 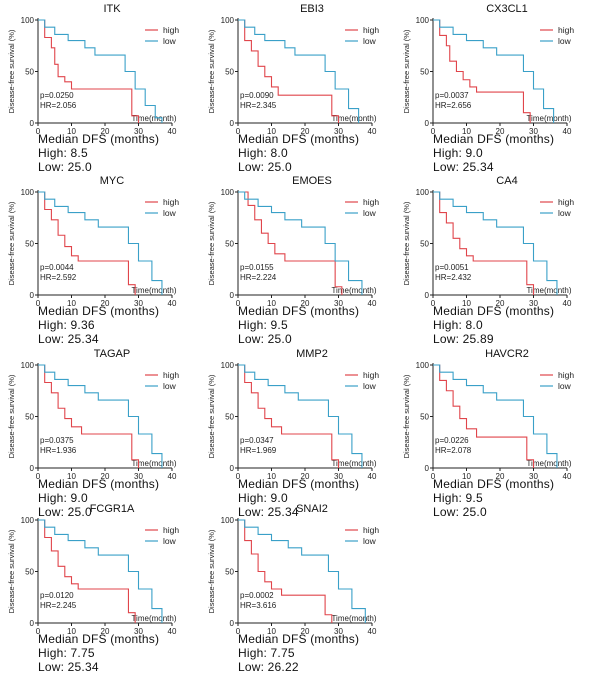 What do you see at coordinates (298, 153) in the screenshot?
I see `median-dfs-block: Median DFS (months) High: 8.0 Low: 25.0` at bounding box center [298, 153].